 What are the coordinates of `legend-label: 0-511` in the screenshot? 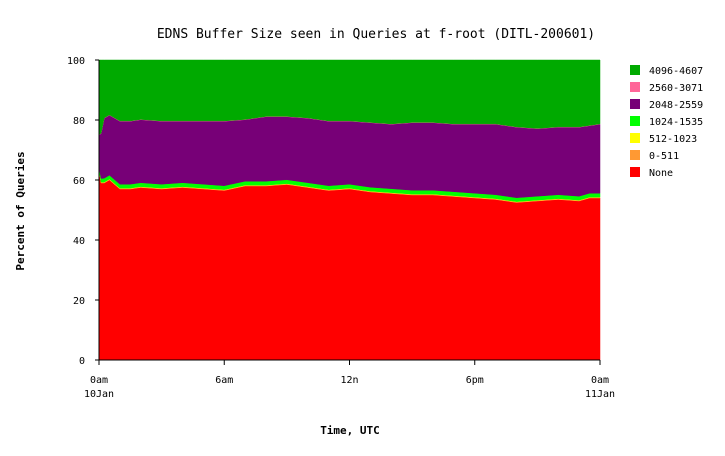 It's located at (664, 156).